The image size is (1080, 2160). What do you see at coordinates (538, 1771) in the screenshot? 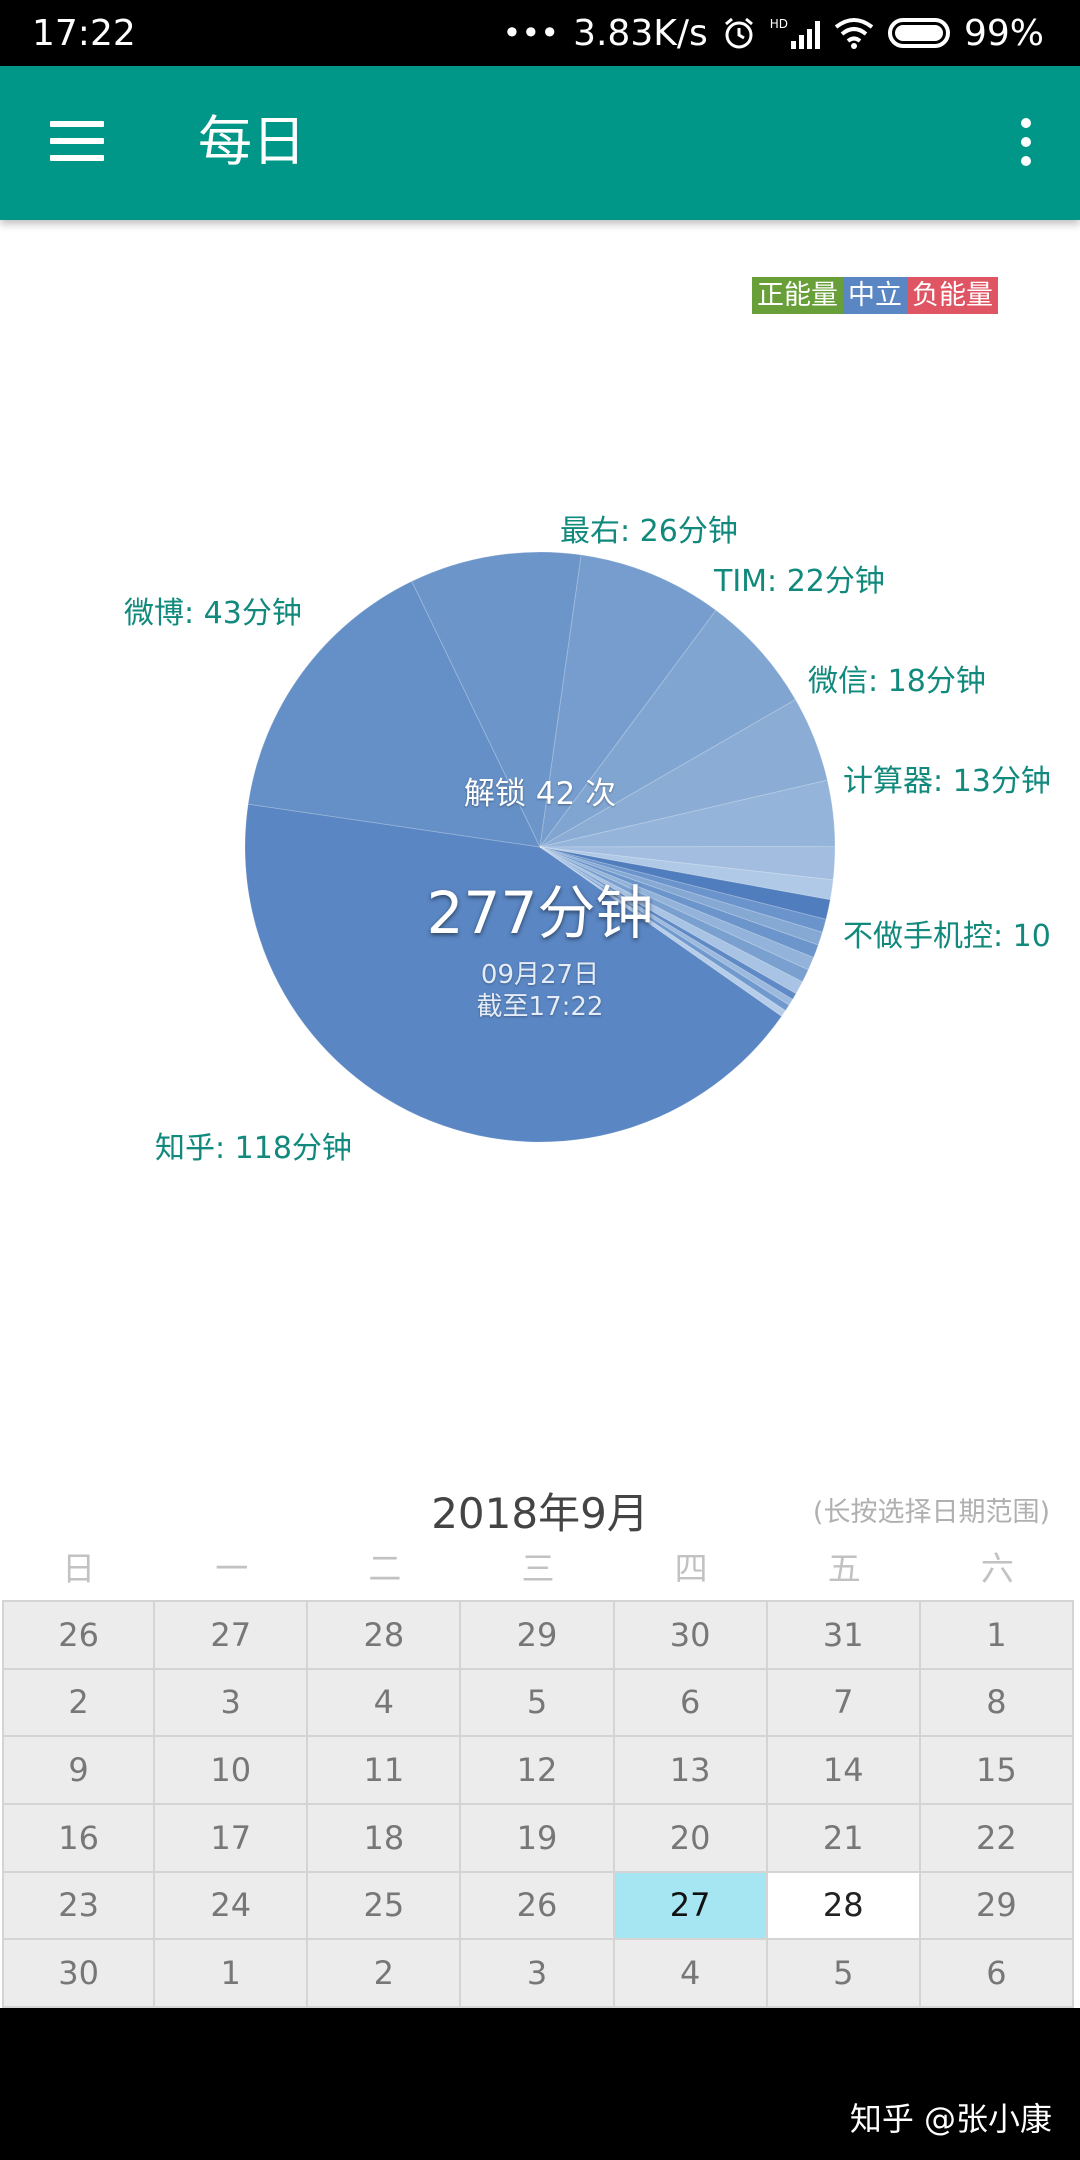
I see `calendar-day: 12` at bounding box center [538, 1771].